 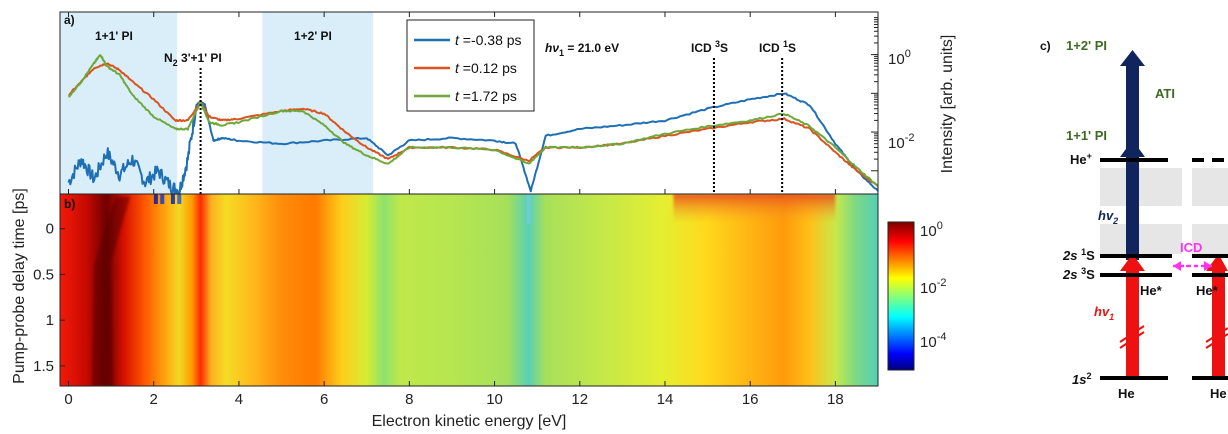 I want to click on hv2-arrow-head, so click(x=1132, y=148).